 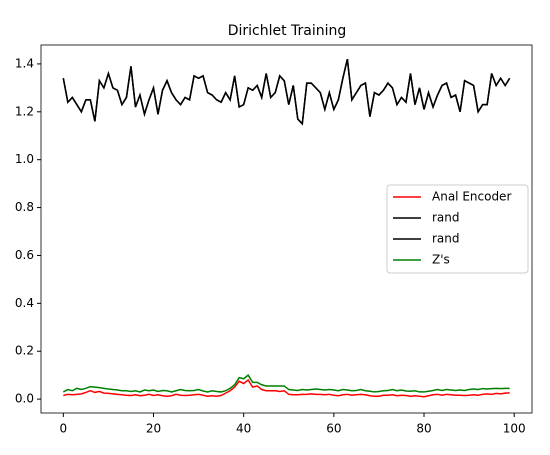 I want to click on y-tick-label: 1.0, so click(x=24, y=159).